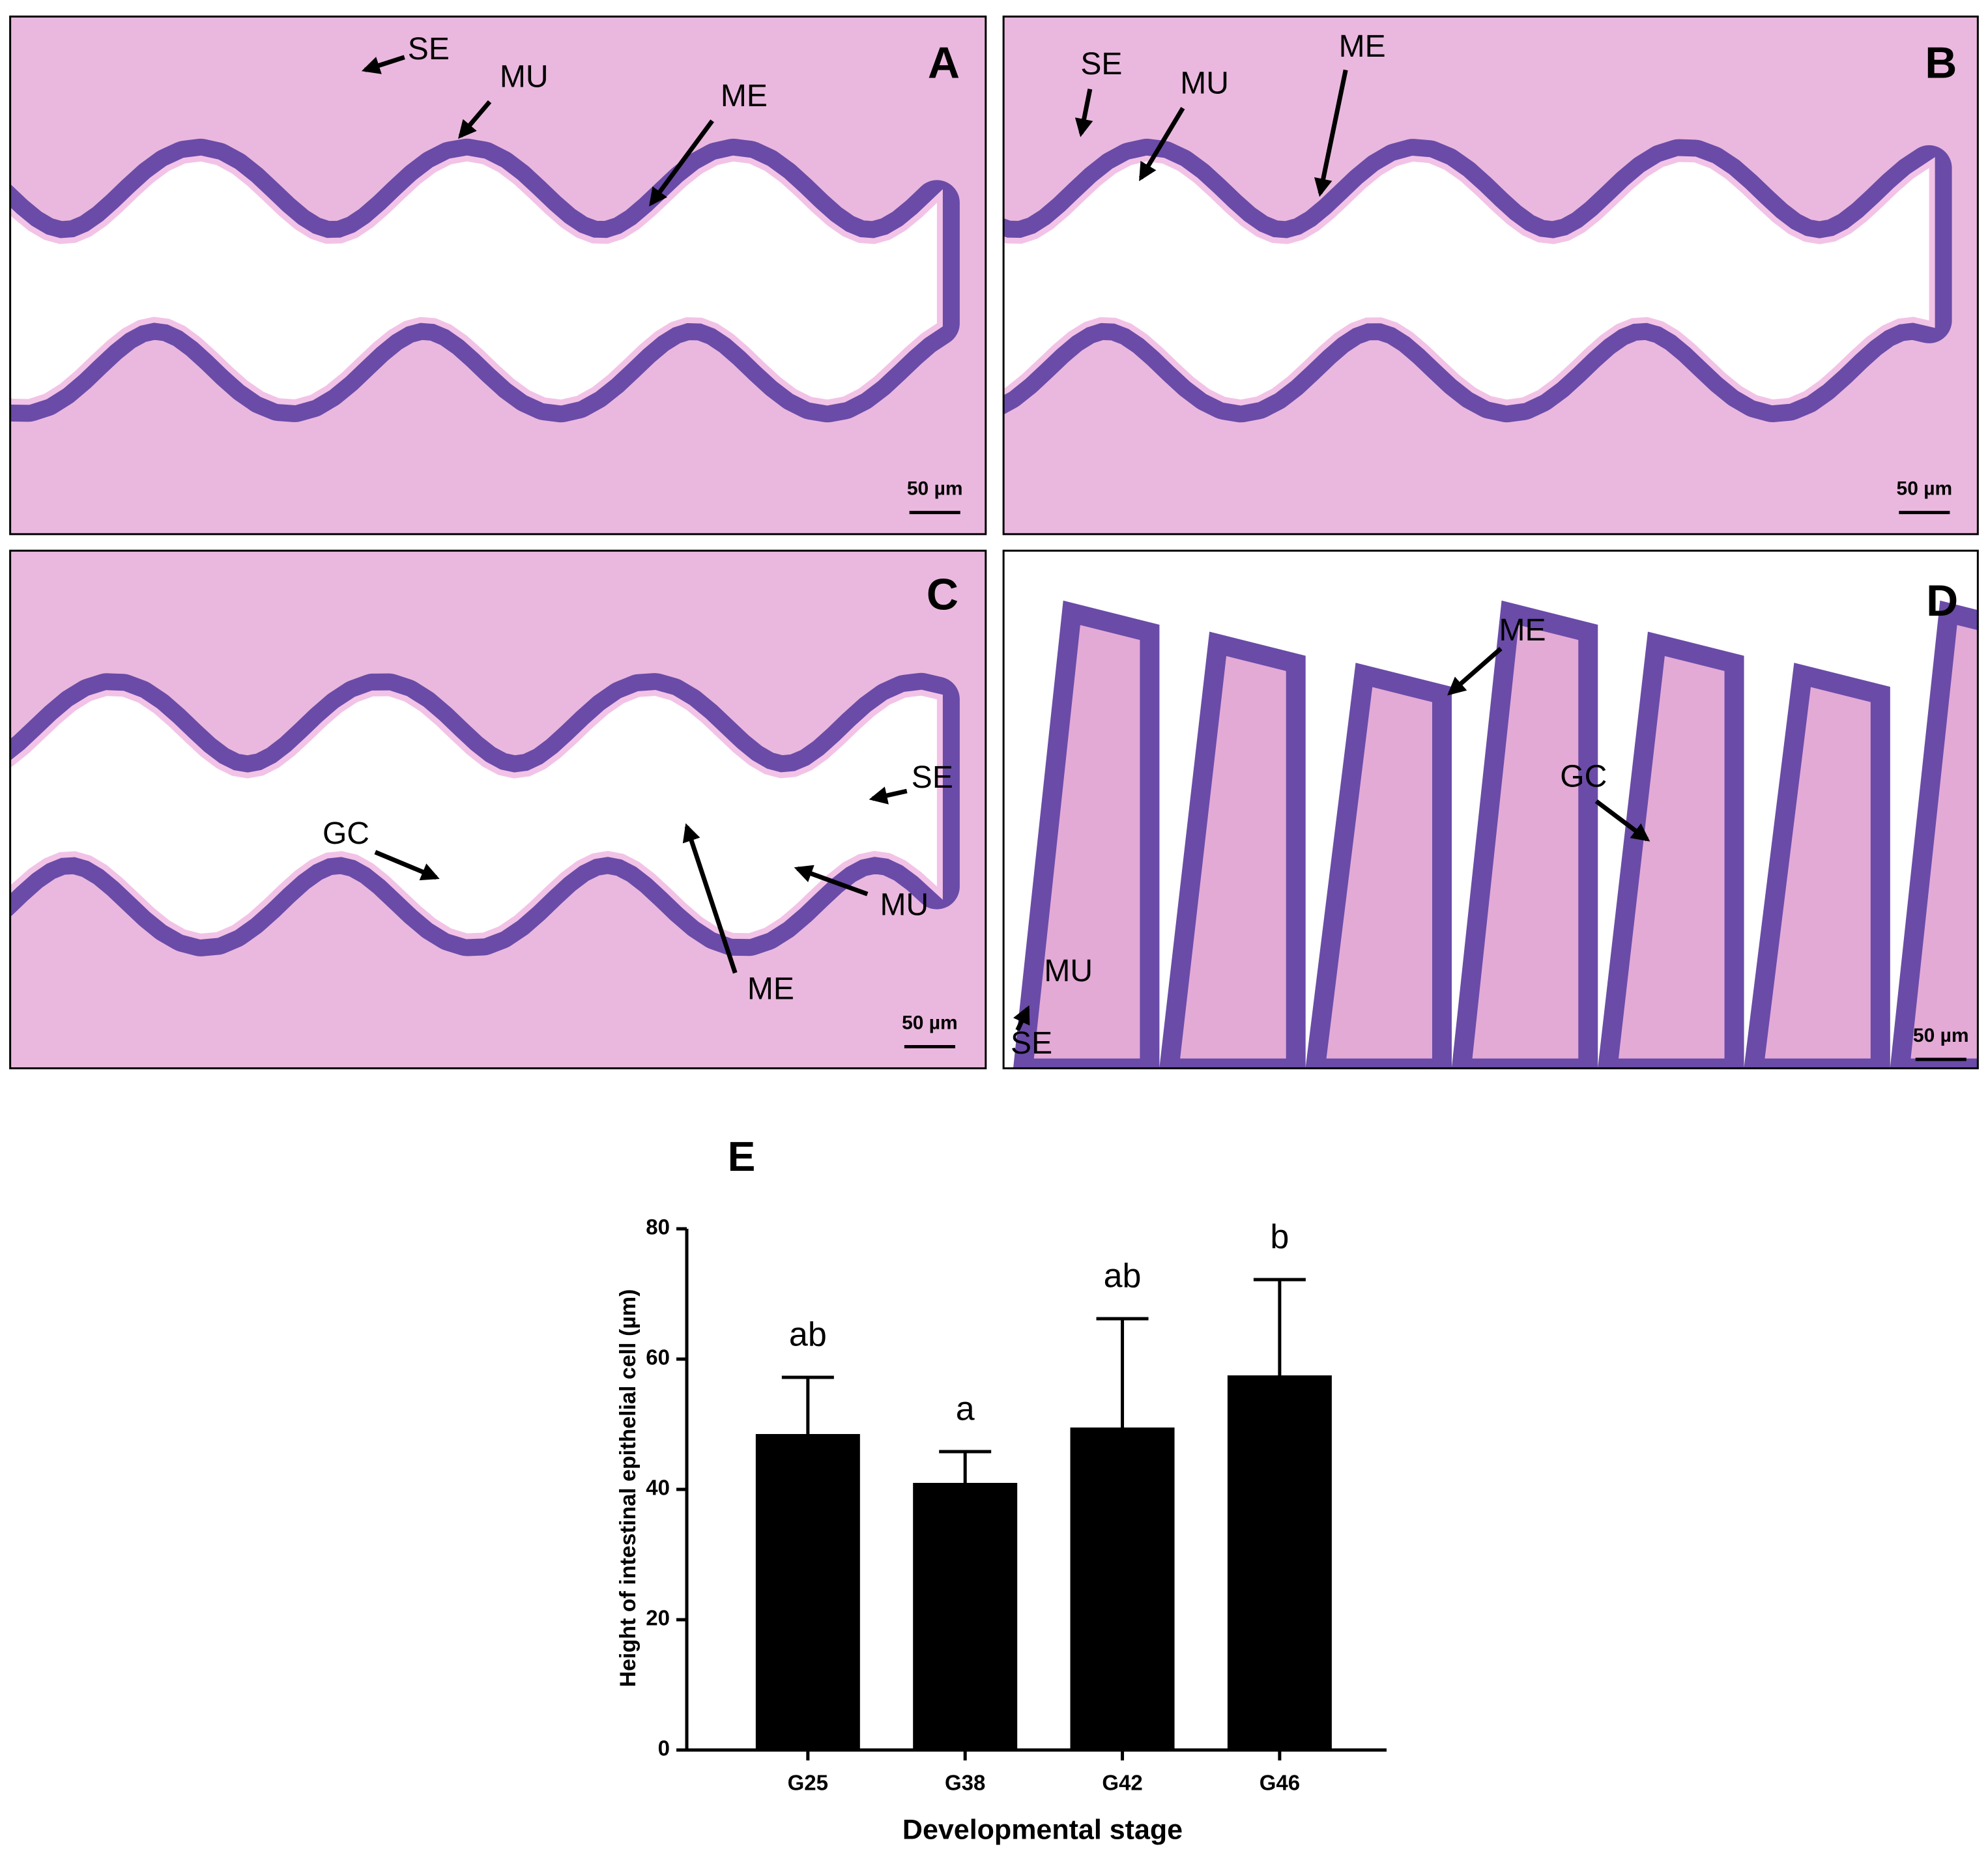 The image size is (1988, 1851). What do you see at coordinates (943, 594) in the screenshot?
I see `panel-letter: C` at bounding box center [943, 594].